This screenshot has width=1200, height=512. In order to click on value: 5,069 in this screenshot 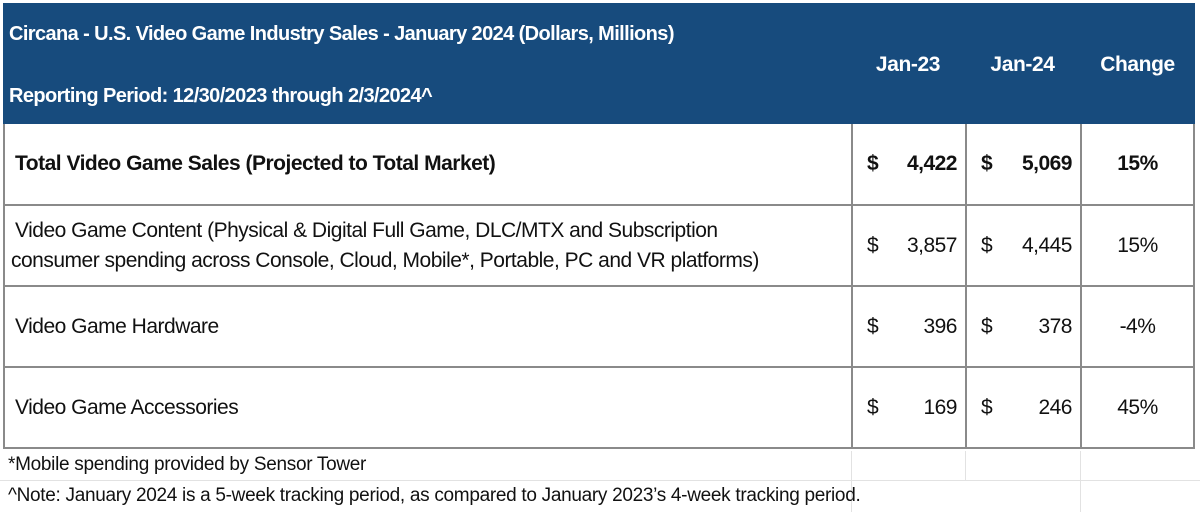, I will do `click(1047, 163)`.